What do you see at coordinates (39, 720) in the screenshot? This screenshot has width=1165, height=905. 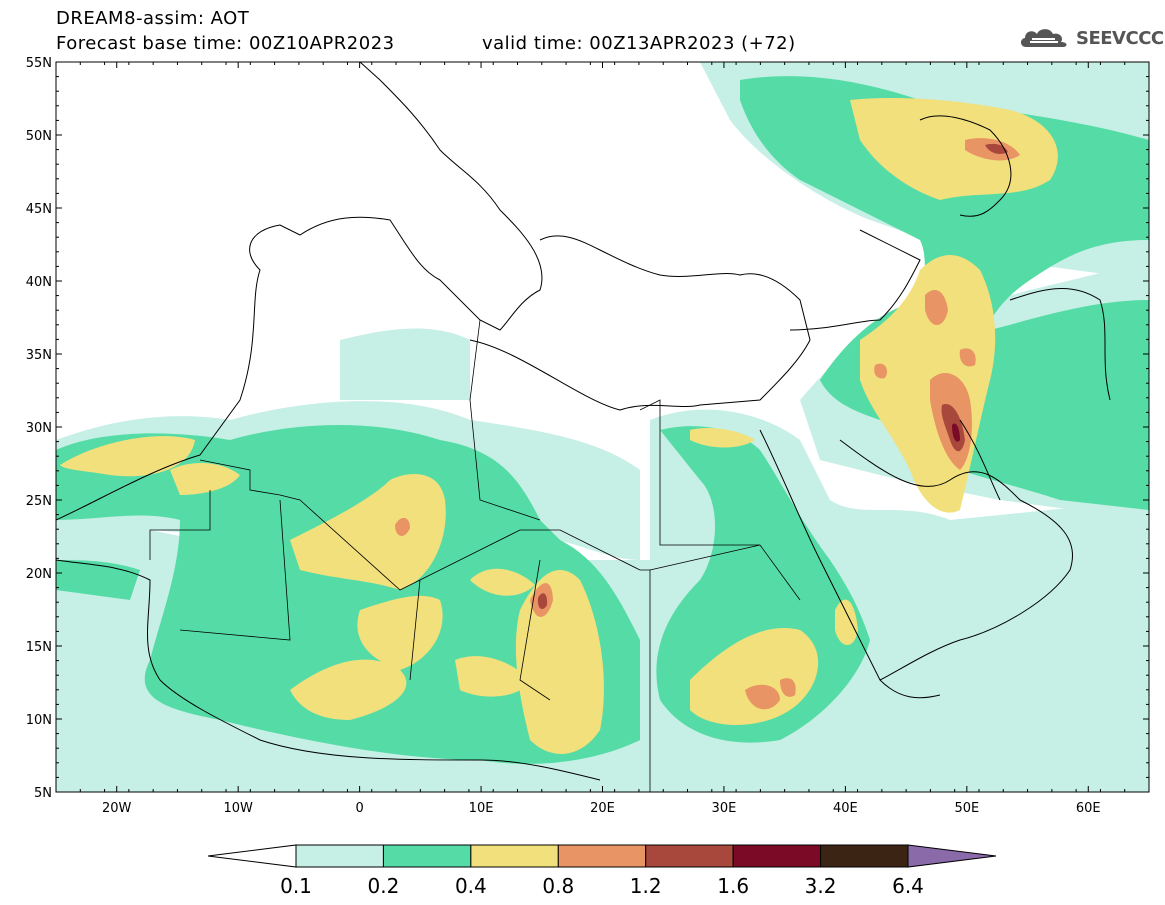 I see `lat-tick-label: 10N` at bounding box center [39, 720].